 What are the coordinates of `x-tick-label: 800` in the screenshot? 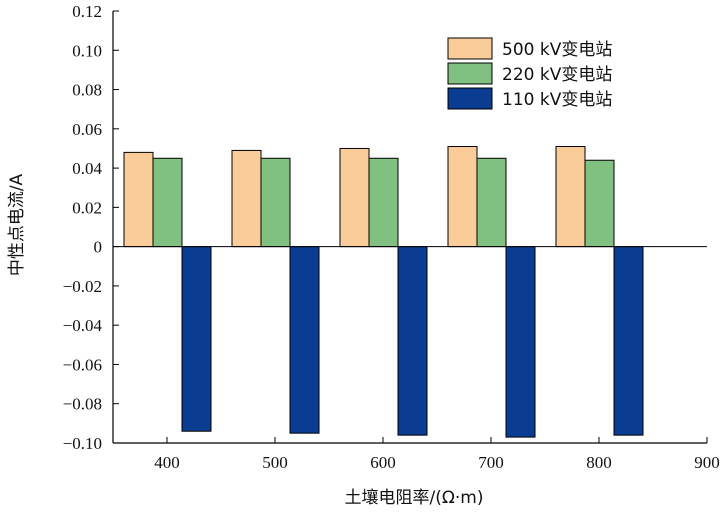 It's located at (599, 462).